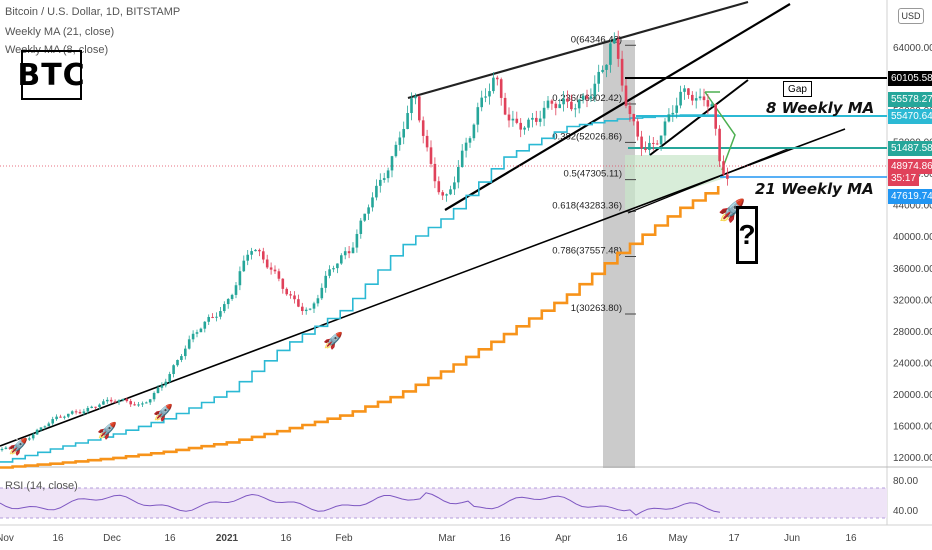  I want to click on rsi-band, so click(443, 503).